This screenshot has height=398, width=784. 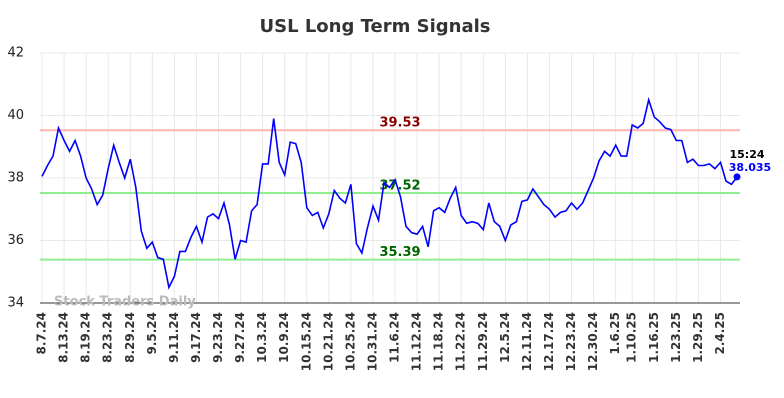 What do you see at coordinates (698, 337) in the screenshot?
I see `x-tick-label: 1.29.25` at bounding box center [698, 337].